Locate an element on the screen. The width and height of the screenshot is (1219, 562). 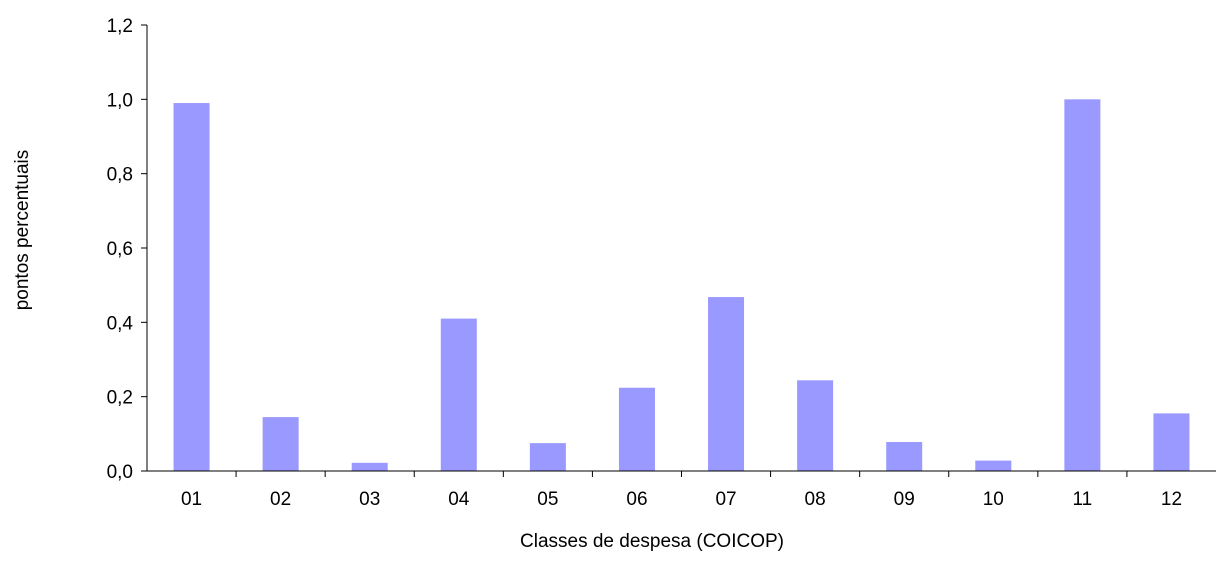
x-tick-label: 04 is located at coordinates (459, 499).